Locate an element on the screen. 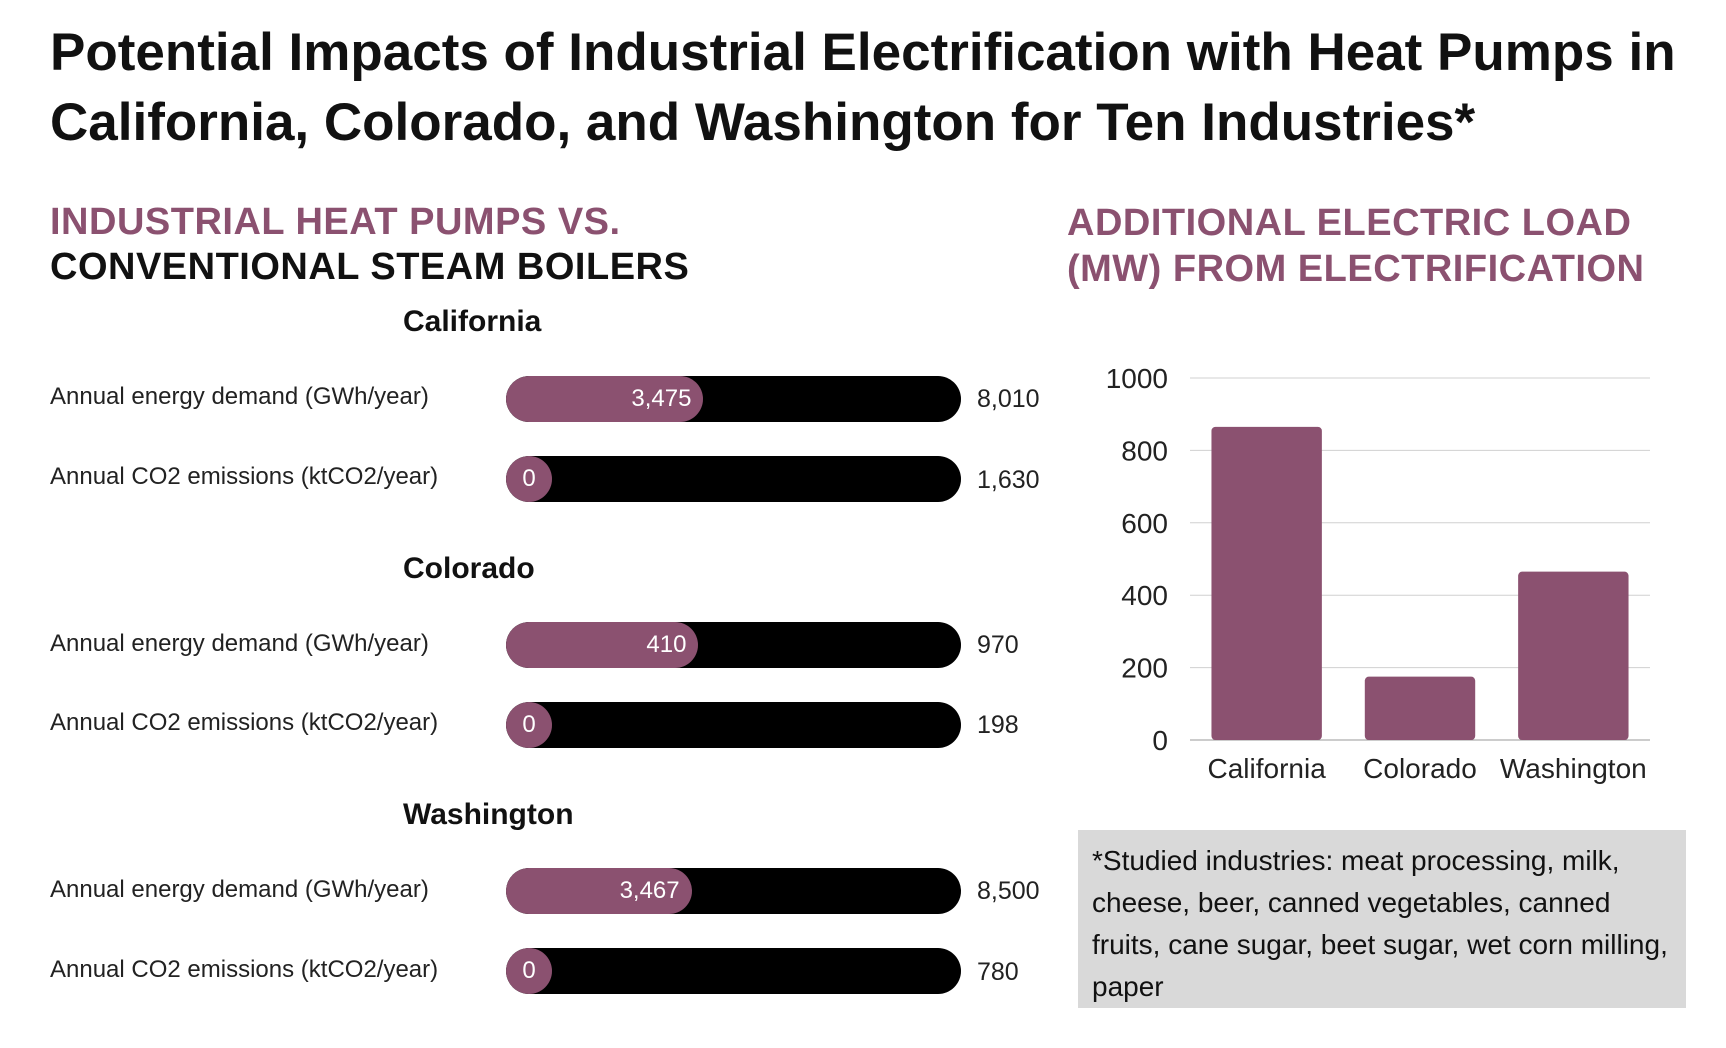 This screenshot has height=1048, width=1726. right-heading-line1: ADDITIONAL ELECTRIC LOAD is located at coordinates (1349, 223).